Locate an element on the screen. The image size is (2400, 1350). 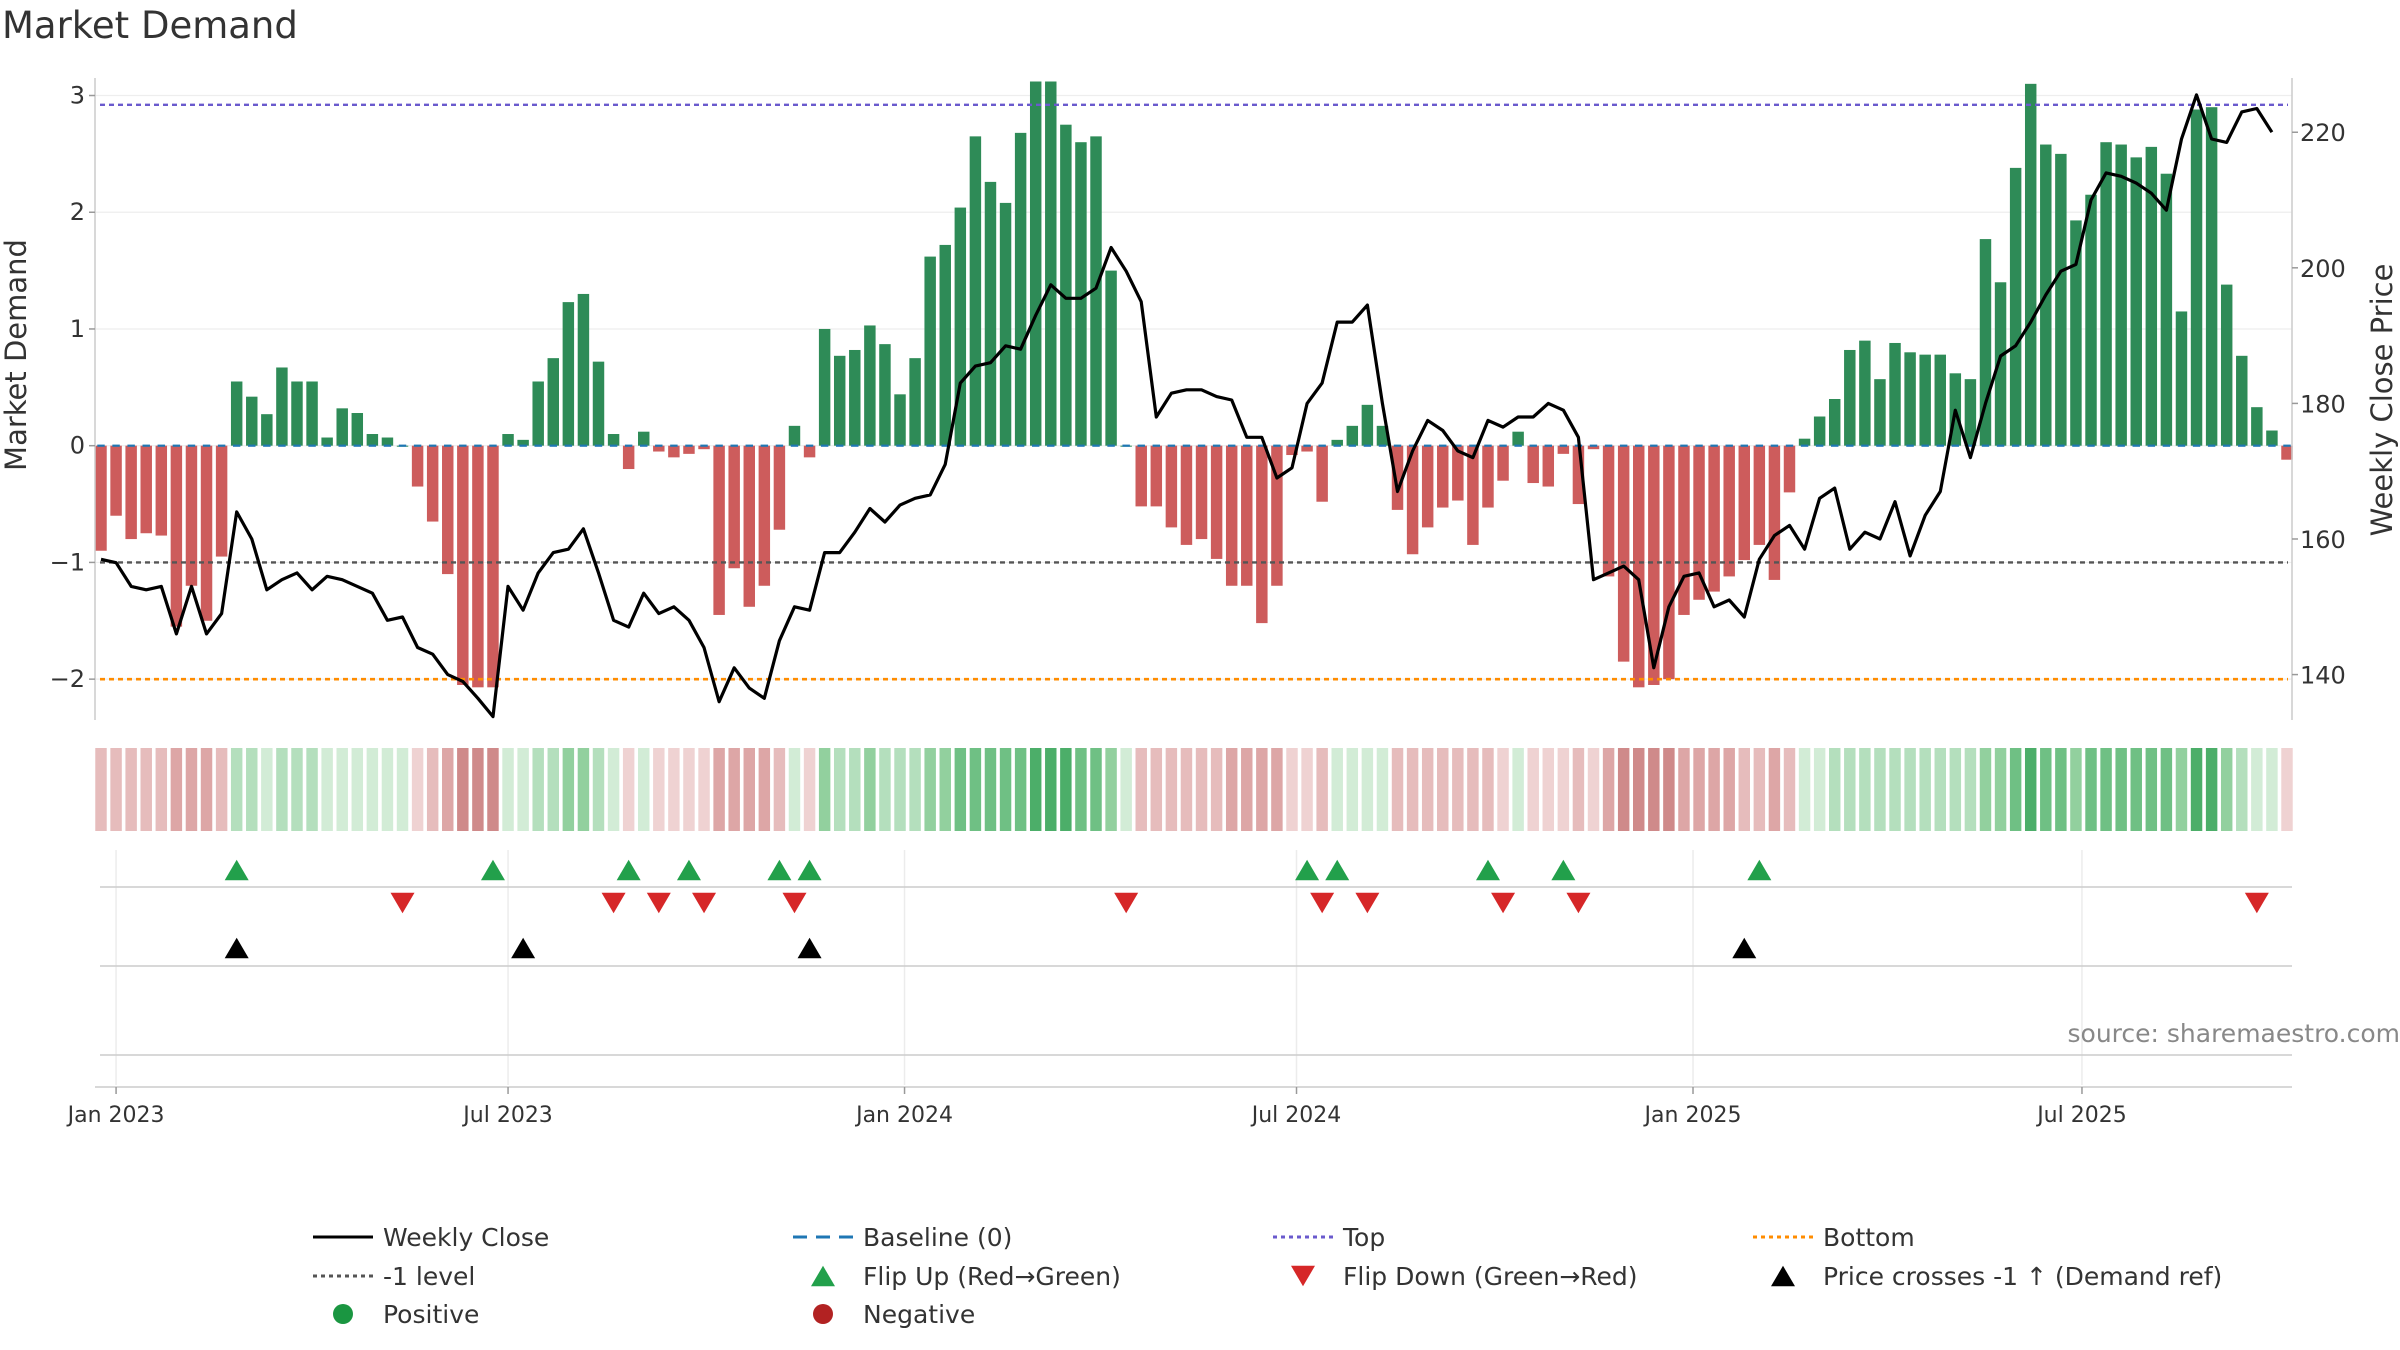
y2-tick-label: 140 is located at coordinates (2323, 676).